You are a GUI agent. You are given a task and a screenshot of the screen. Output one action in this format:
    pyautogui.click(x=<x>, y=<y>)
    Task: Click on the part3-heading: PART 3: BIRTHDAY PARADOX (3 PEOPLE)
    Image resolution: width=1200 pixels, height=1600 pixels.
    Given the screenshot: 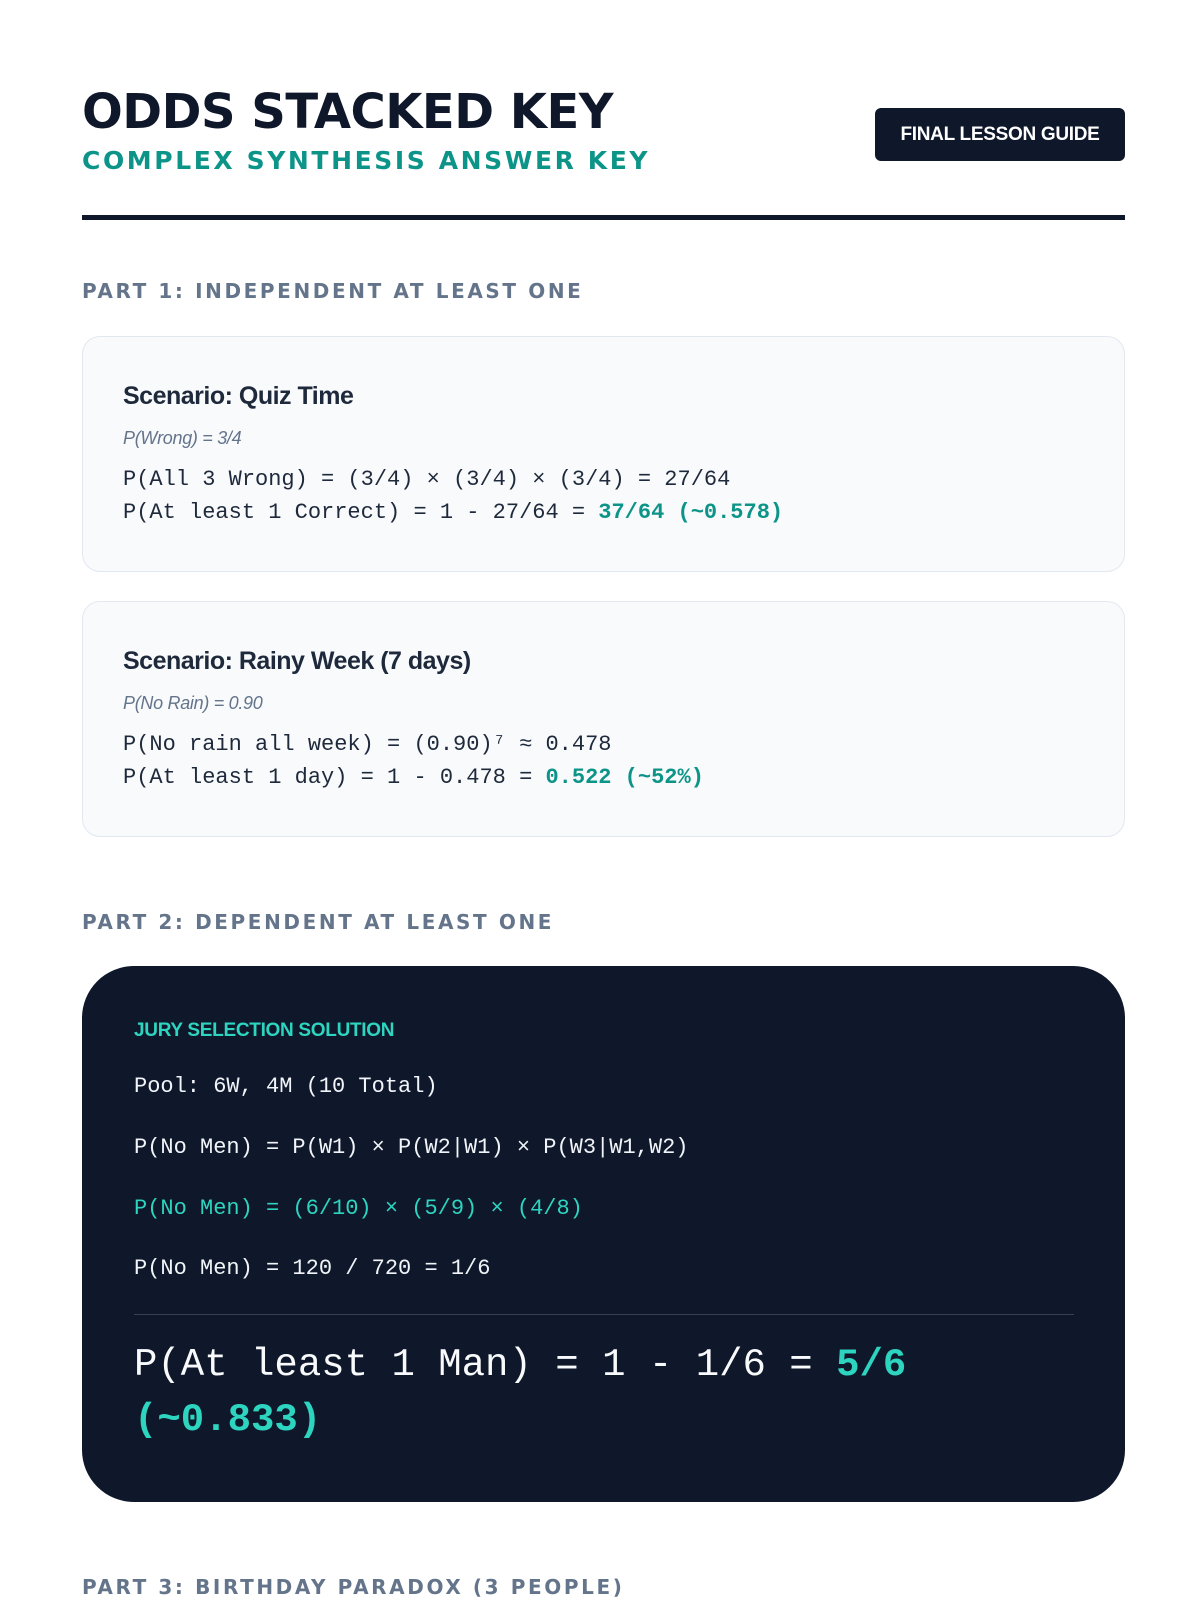 What is the action you would take?
    pyautogui.click(x=353, y=1587)
    